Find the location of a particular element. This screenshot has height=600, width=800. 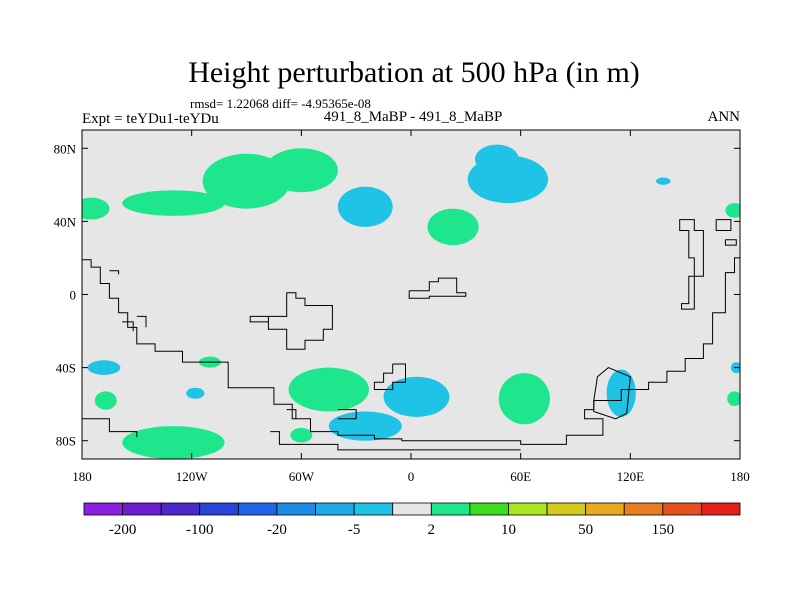

colorbar-label: -20 is located at coordinates (277, 530).